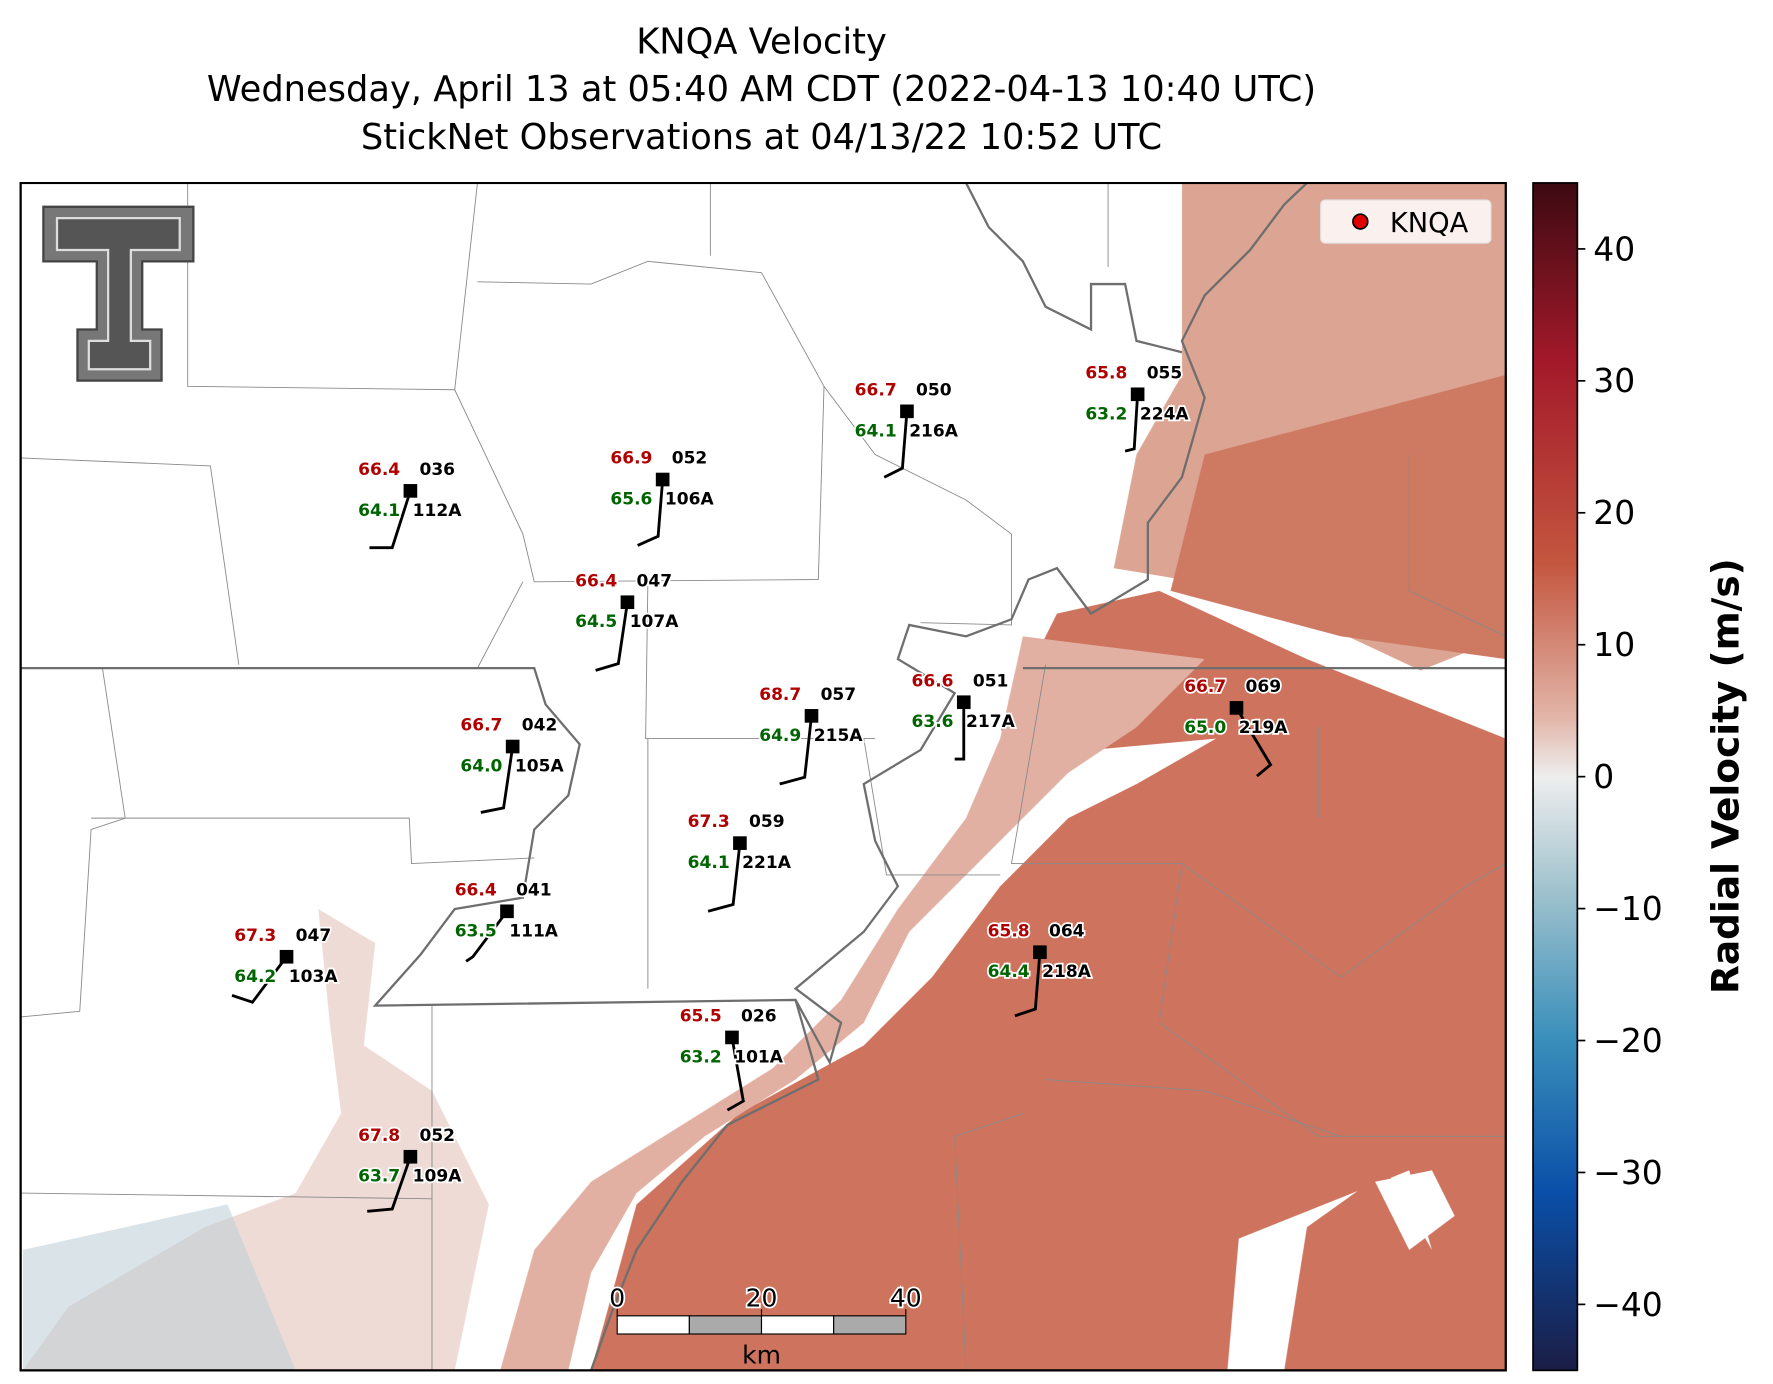 The image size is (1773, 1384). Describe the element at coordinates (761, 1355) in the screenshot. I see `scale-unit: km` at that location.